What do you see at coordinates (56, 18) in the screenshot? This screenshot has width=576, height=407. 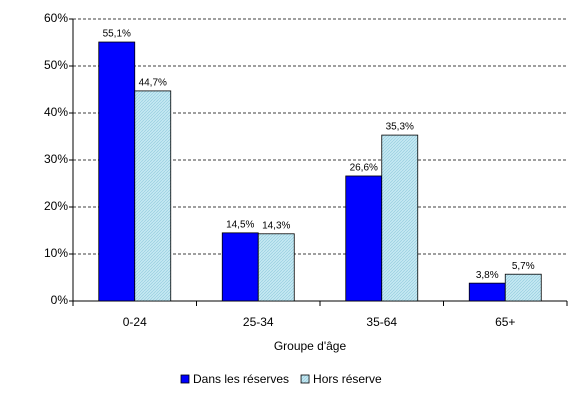 I see `y-tick-label: 60%` at bounding box center [56, 18].